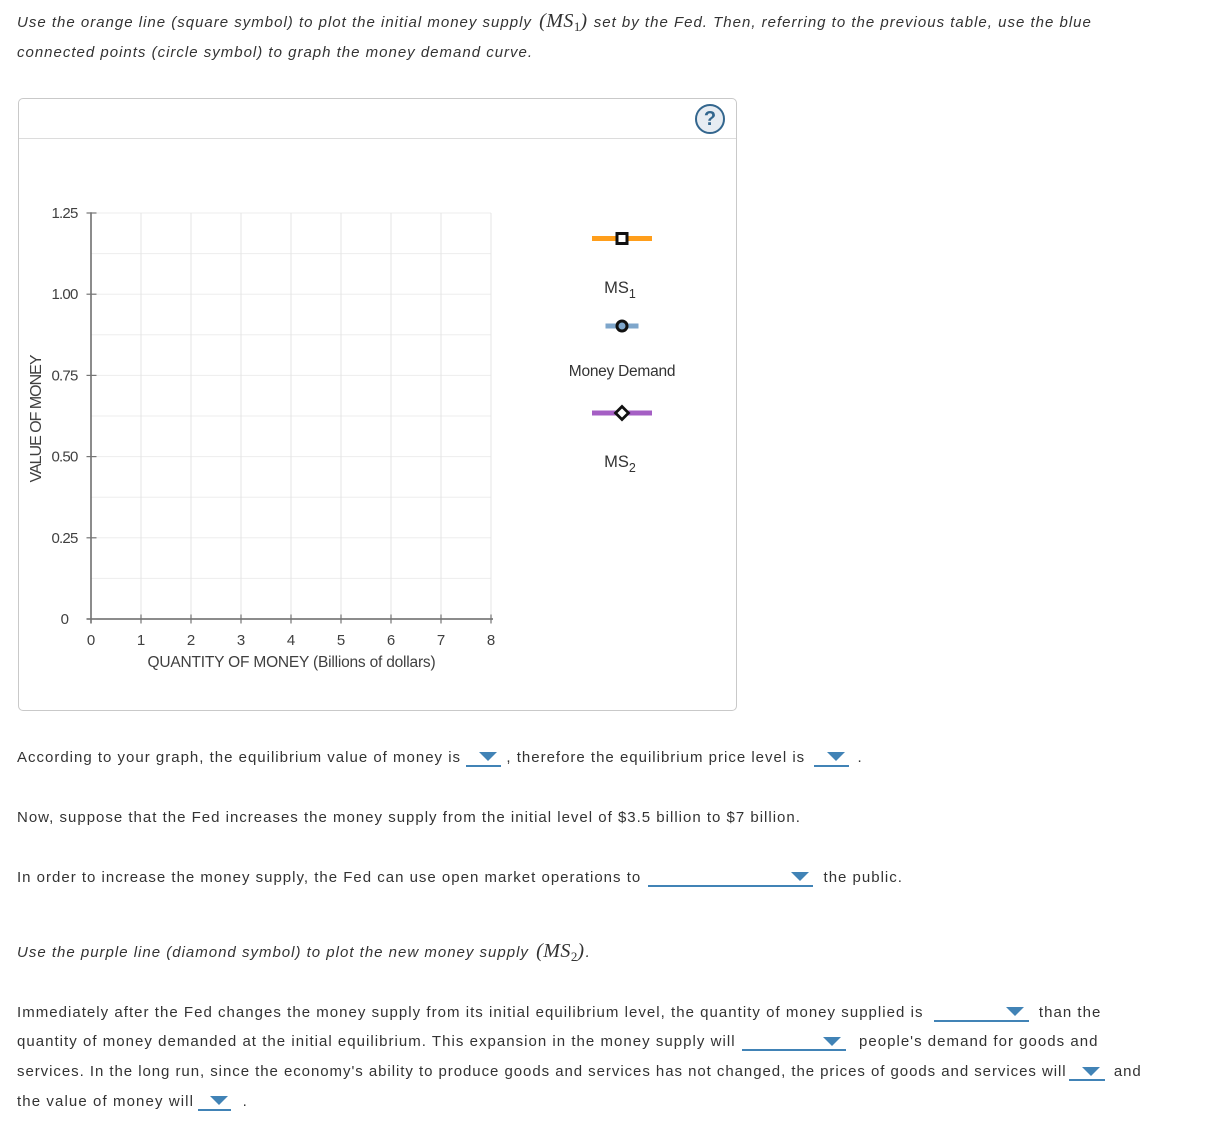 This screenshot has width=1232, height=1122. Describe the element at coordinates (622, 371) in the screenshot. I see `svg-text: Money Demand` at that location.